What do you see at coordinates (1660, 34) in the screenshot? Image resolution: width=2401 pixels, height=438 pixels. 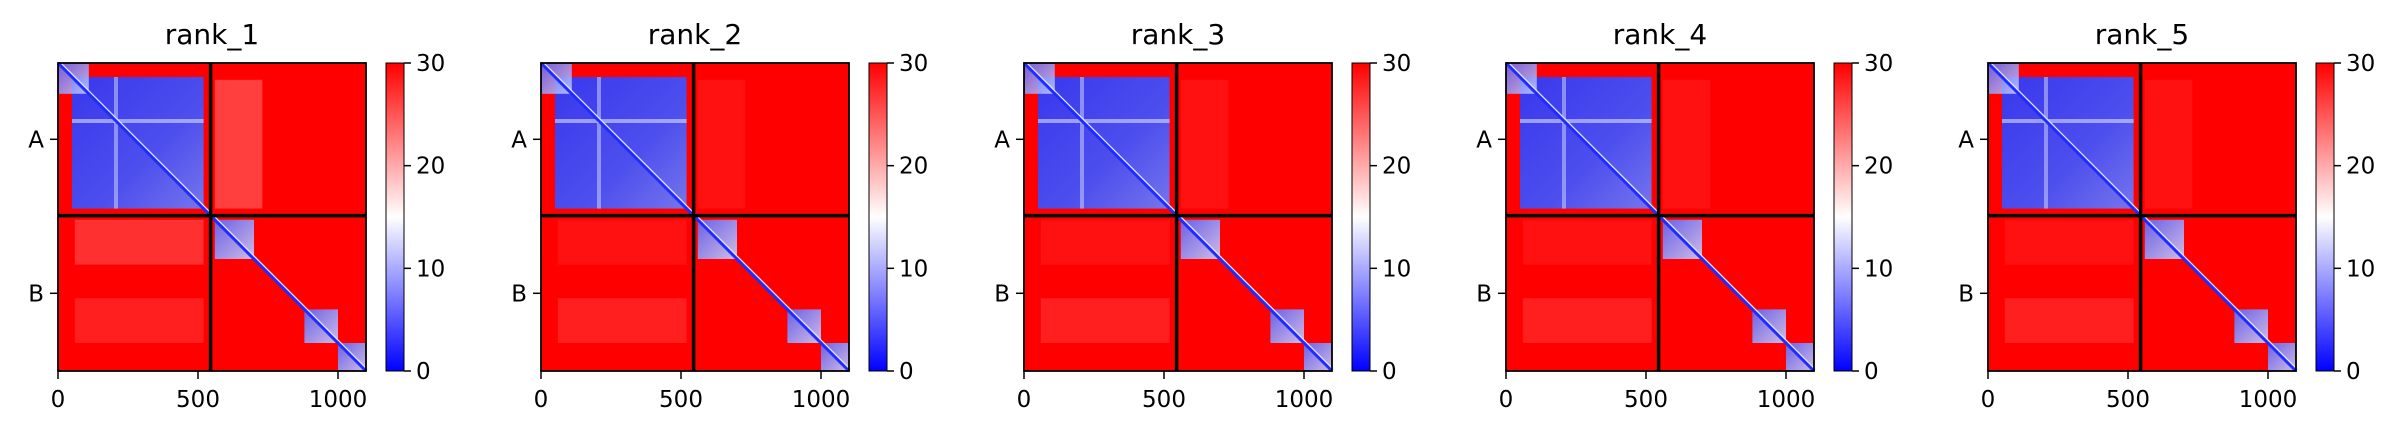 I see `panel-title: rank_4` at bounding box center [1660, 34].